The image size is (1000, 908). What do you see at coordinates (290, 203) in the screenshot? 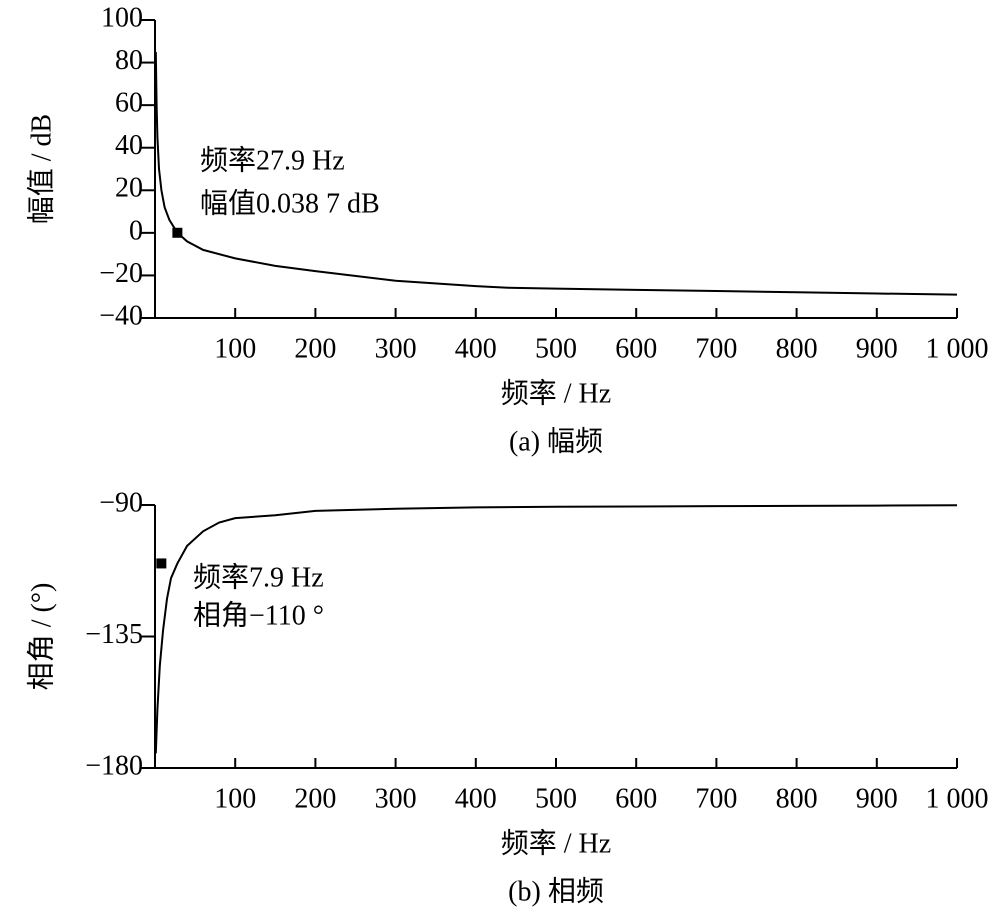
I see `annotation: 幅值0.038 7 dB` at bounding box center [290, 203].